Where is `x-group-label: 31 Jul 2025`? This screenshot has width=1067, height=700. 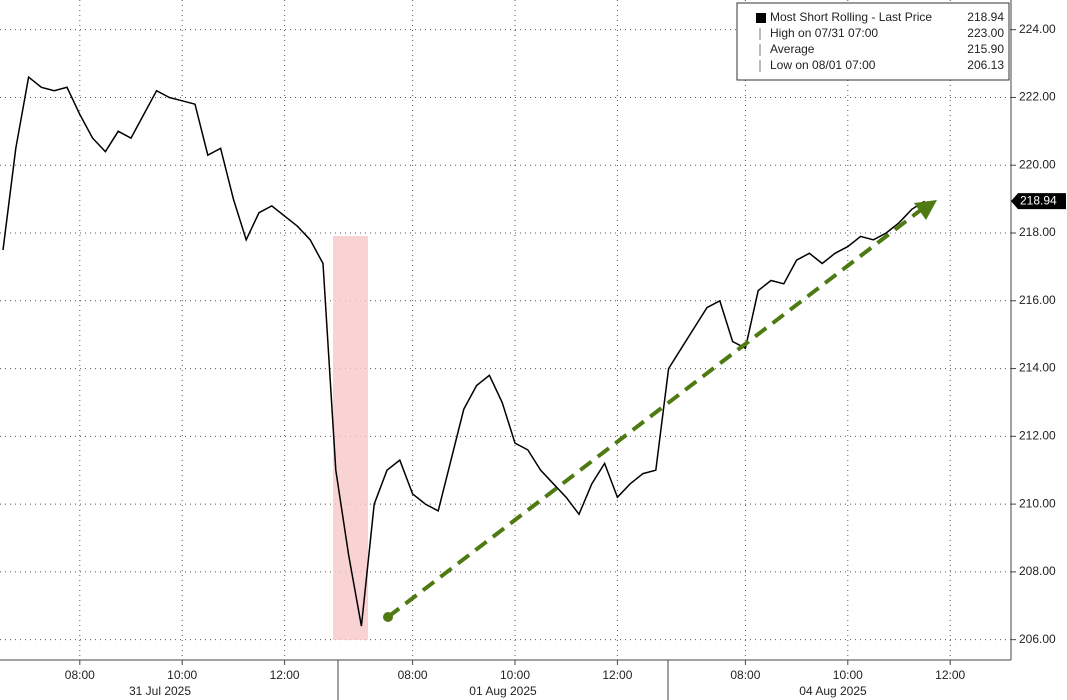 x-group-label: 31 Jul 2025 is located at coordinates (160, 691).